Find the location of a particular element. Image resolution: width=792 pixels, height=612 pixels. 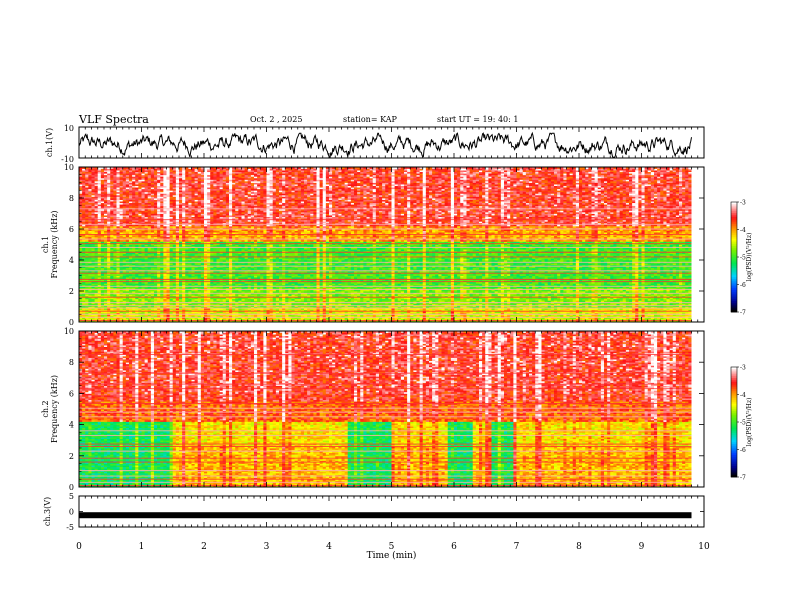

header-date: Oct. 2 , 2025 is located at coordinates (276, 119).